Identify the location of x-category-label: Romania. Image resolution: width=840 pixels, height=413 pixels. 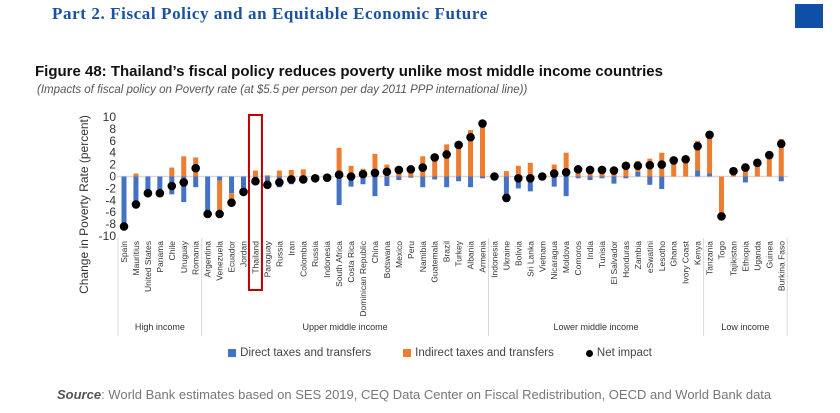
(196, 258).